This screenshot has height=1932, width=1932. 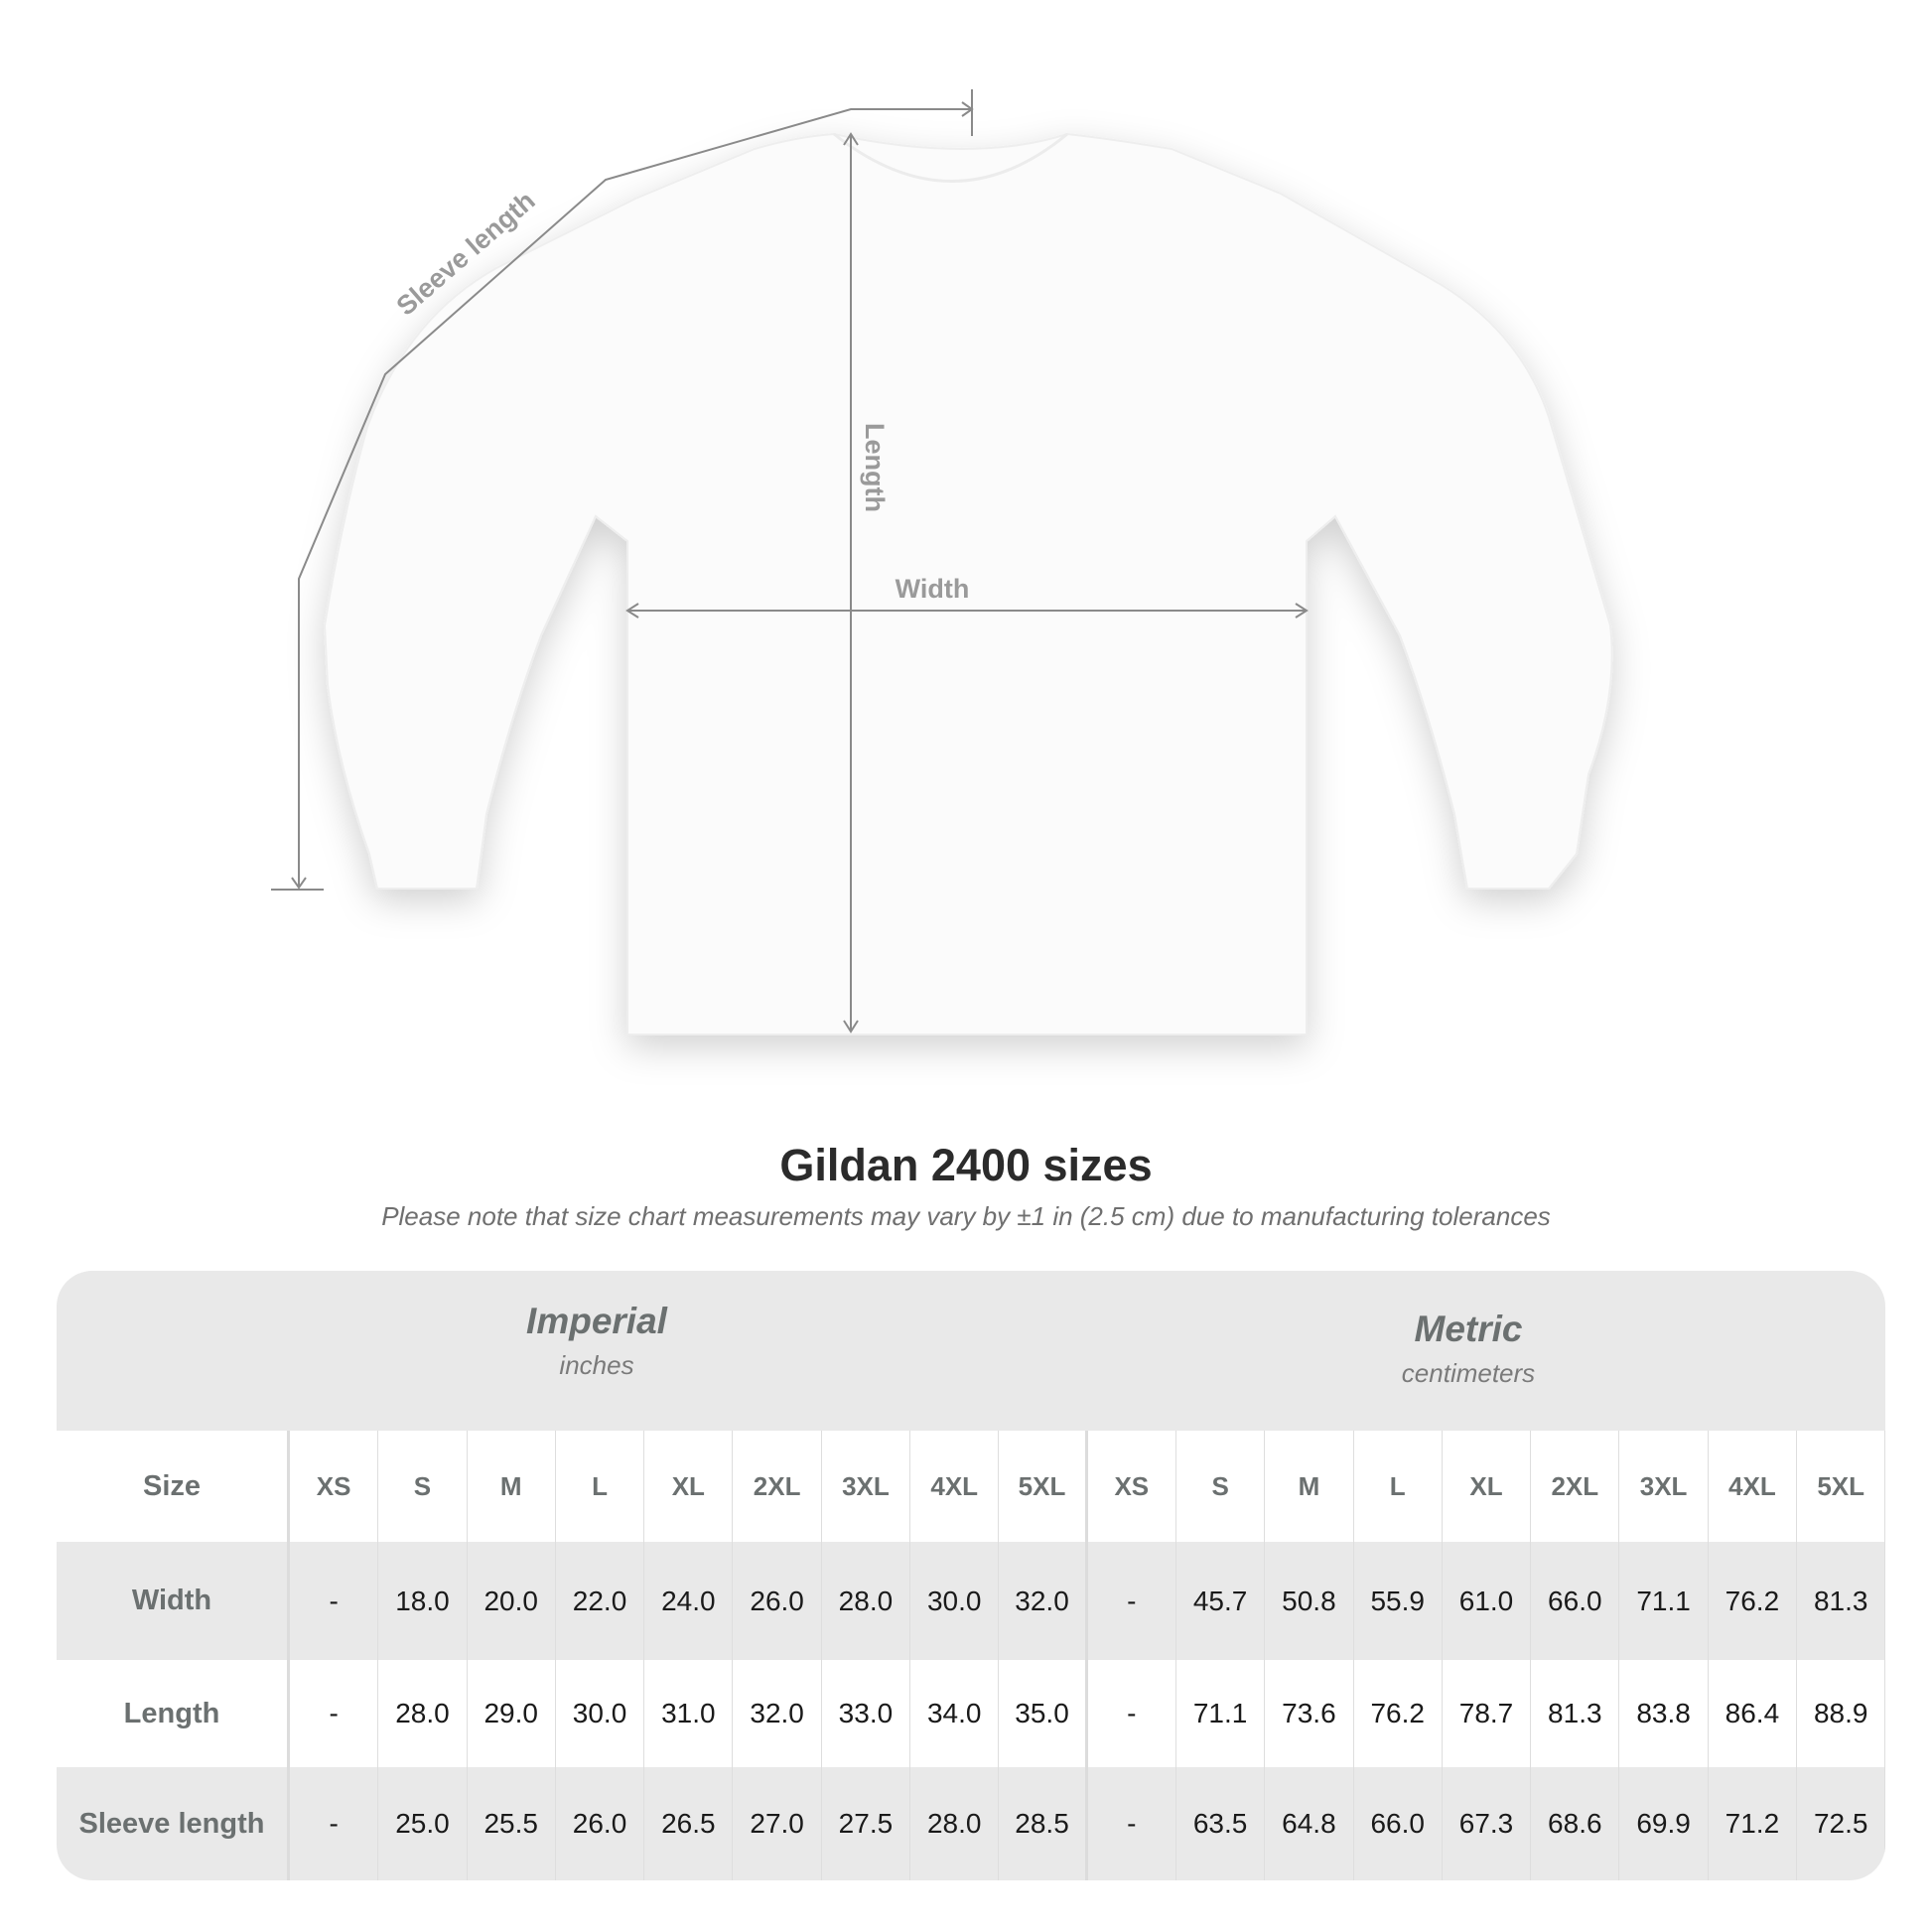 I want to click on sleeve-measure-line, so click(x=635, y=498).